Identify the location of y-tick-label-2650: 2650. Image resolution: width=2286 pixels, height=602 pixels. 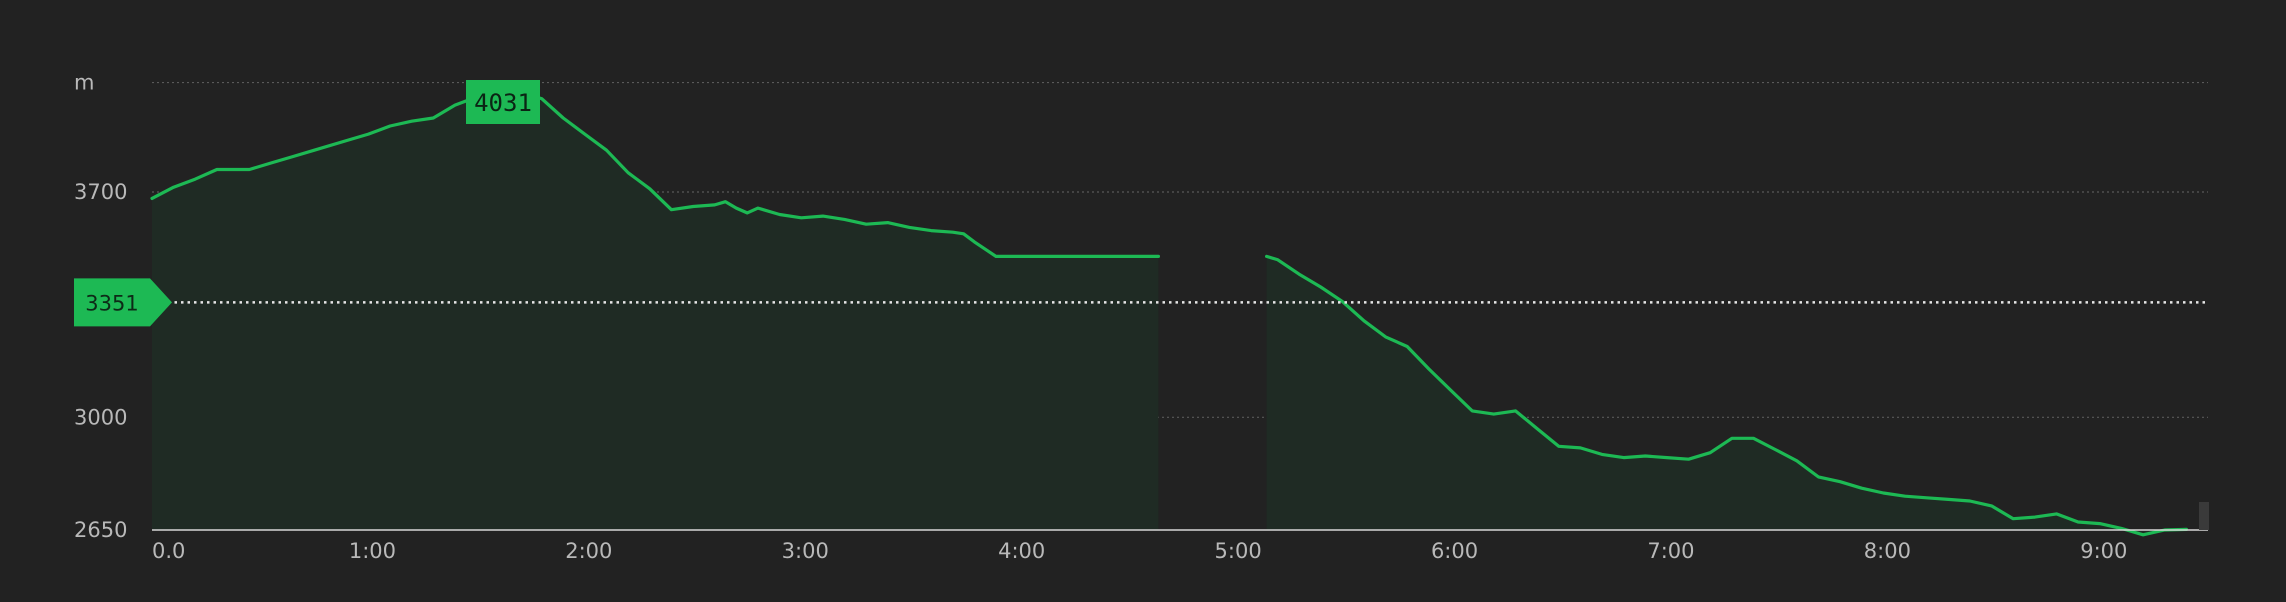
(100, 530).